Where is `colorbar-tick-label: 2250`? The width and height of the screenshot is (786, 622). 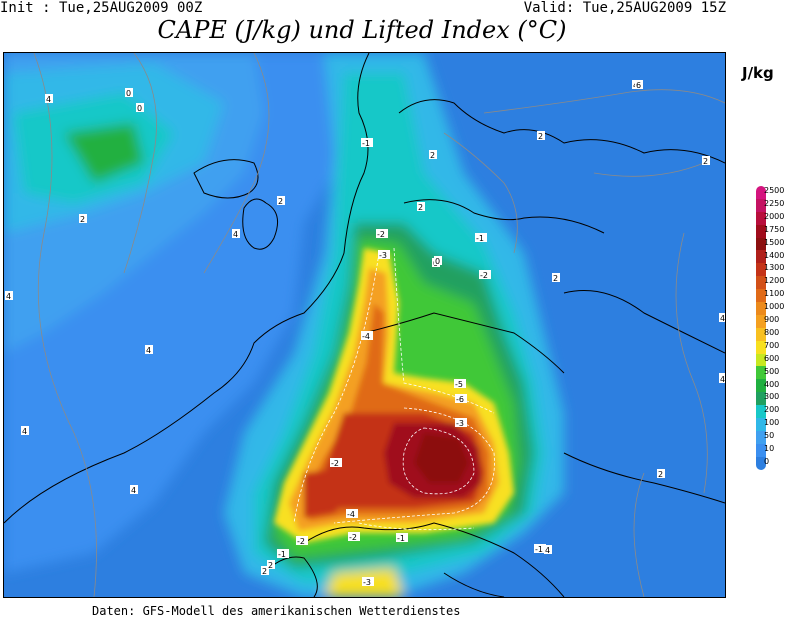 colorbar-tick-label: 2250 is located at coordinates (774, 203).